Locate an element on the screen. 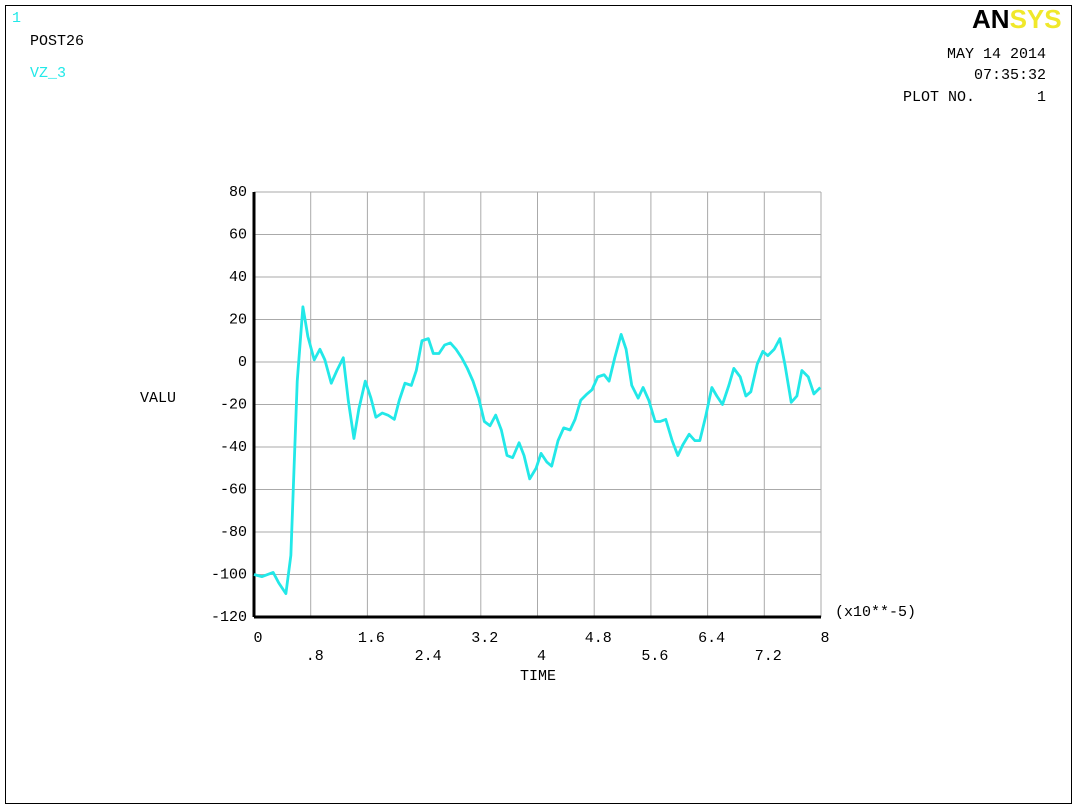 The height and width of the screenshot is (810, 1077). y-tick-label: -120 is located at coordinates (229, 617).